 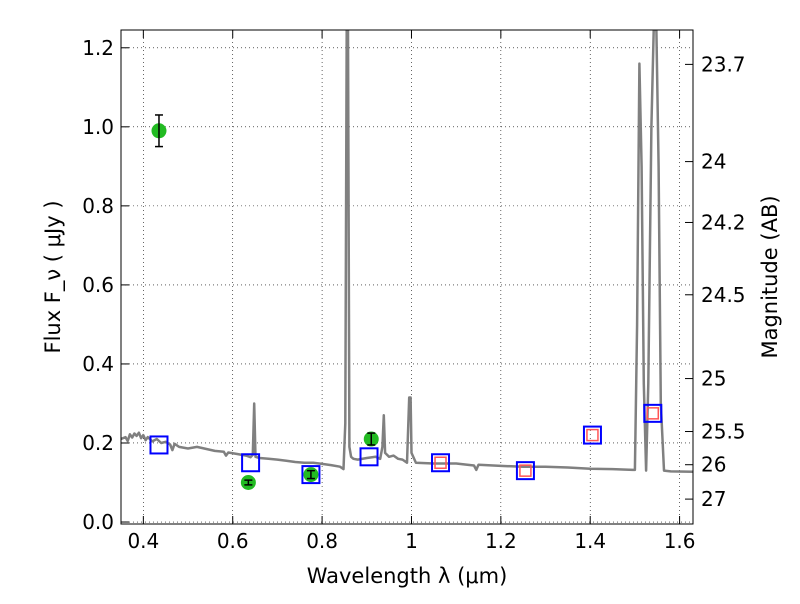 What do you see at coordinates (501, 541) in the screenshot?
I see `x-tick-label: 1.2` at bounding box center [501, 541].